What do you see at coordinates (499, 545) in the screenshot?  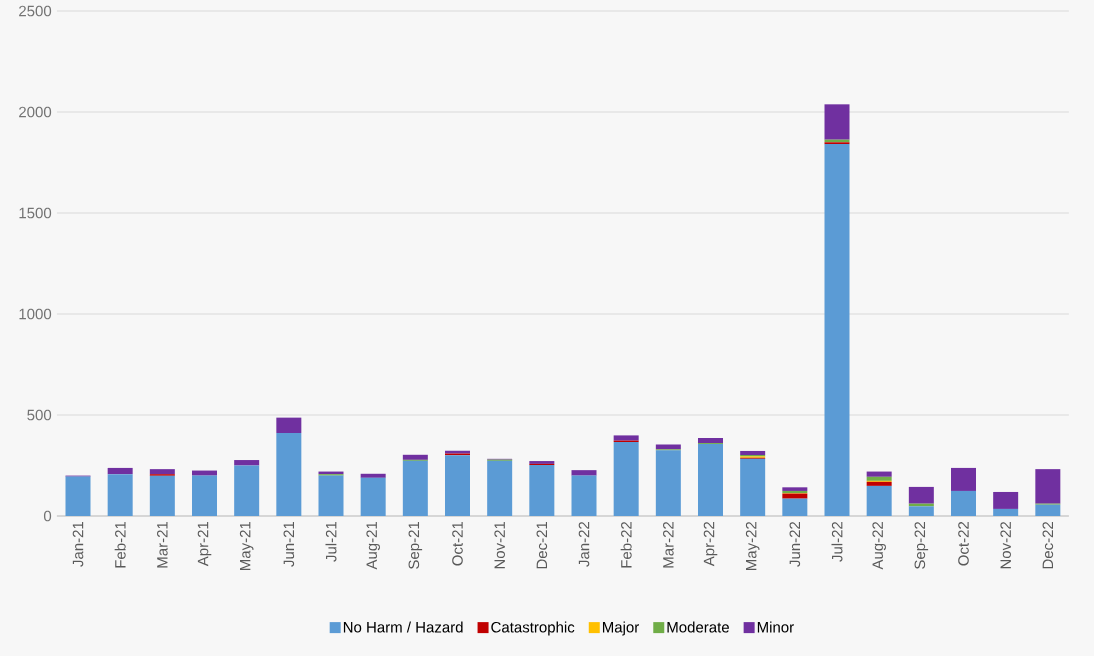 I see `x-tick-label: Nov-21` at bounding box center [499, 545].